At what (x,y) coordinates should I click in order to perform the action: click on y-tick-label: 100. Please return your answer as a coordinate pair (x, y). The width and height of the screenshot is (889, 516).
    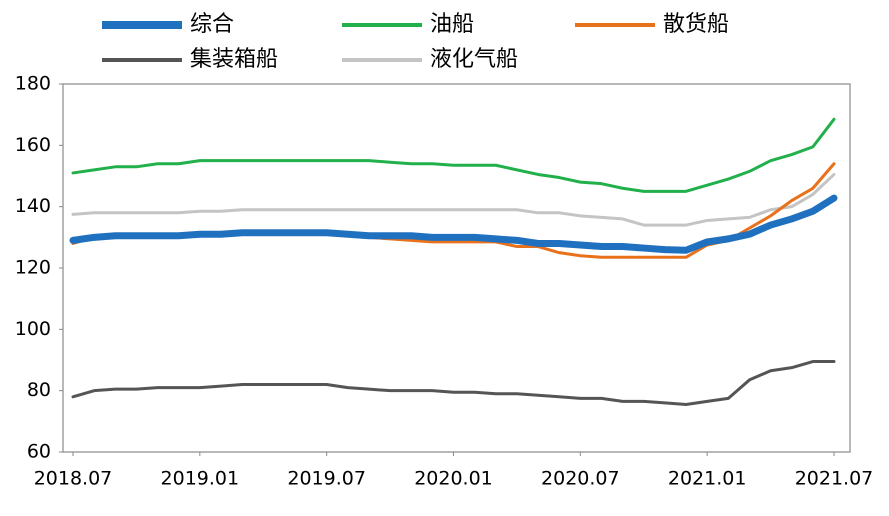
    Looking at the image, I should click on (33, 329).